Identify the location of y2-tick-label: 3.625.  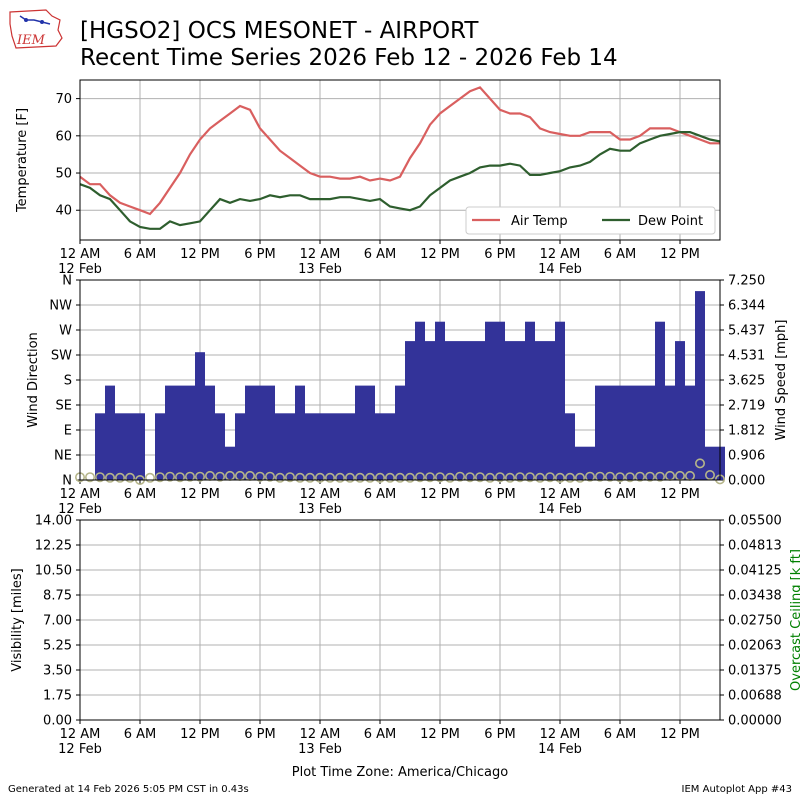
(746, 381).